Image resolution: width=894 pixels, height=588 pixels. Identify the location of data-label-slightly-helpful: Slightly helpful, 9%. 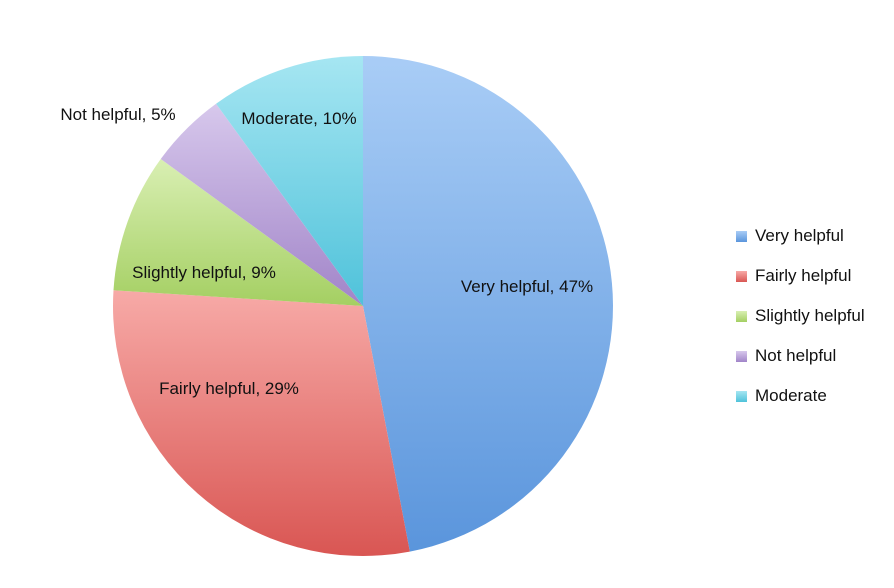
(204, 272).